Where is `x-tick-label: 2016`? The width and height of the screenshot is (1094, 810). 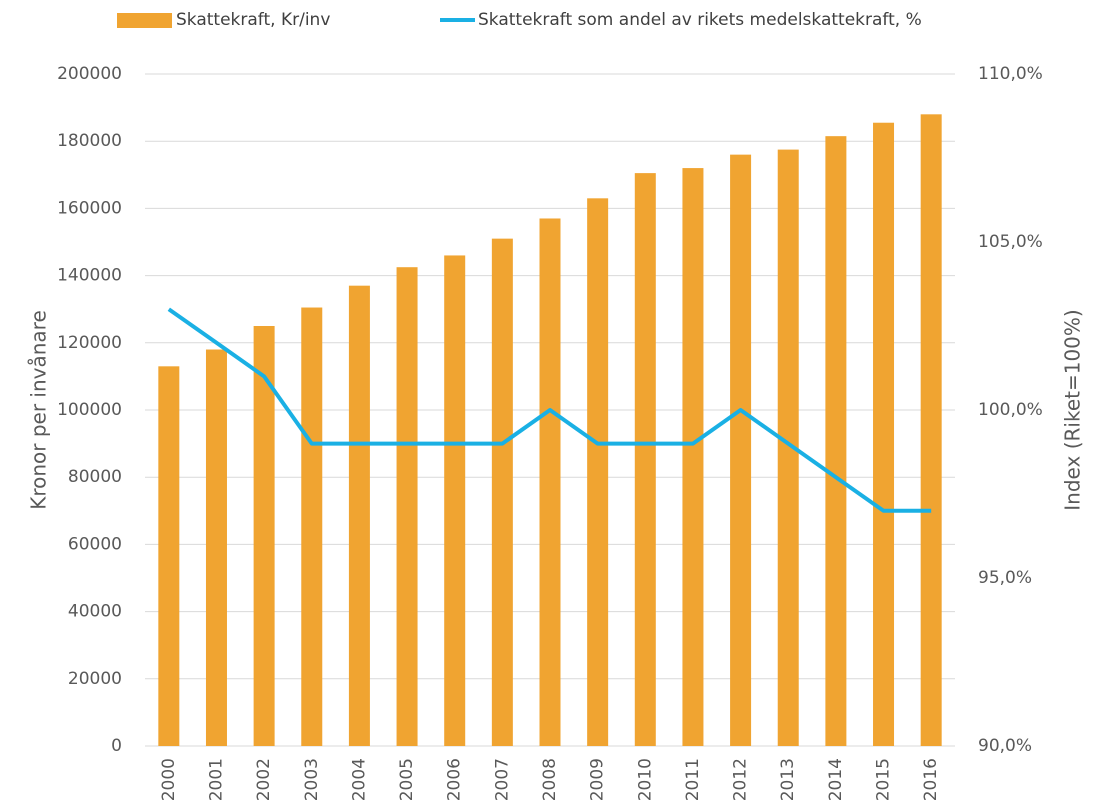
x-tick-label: 2016 is located at coordinates (931, 779).